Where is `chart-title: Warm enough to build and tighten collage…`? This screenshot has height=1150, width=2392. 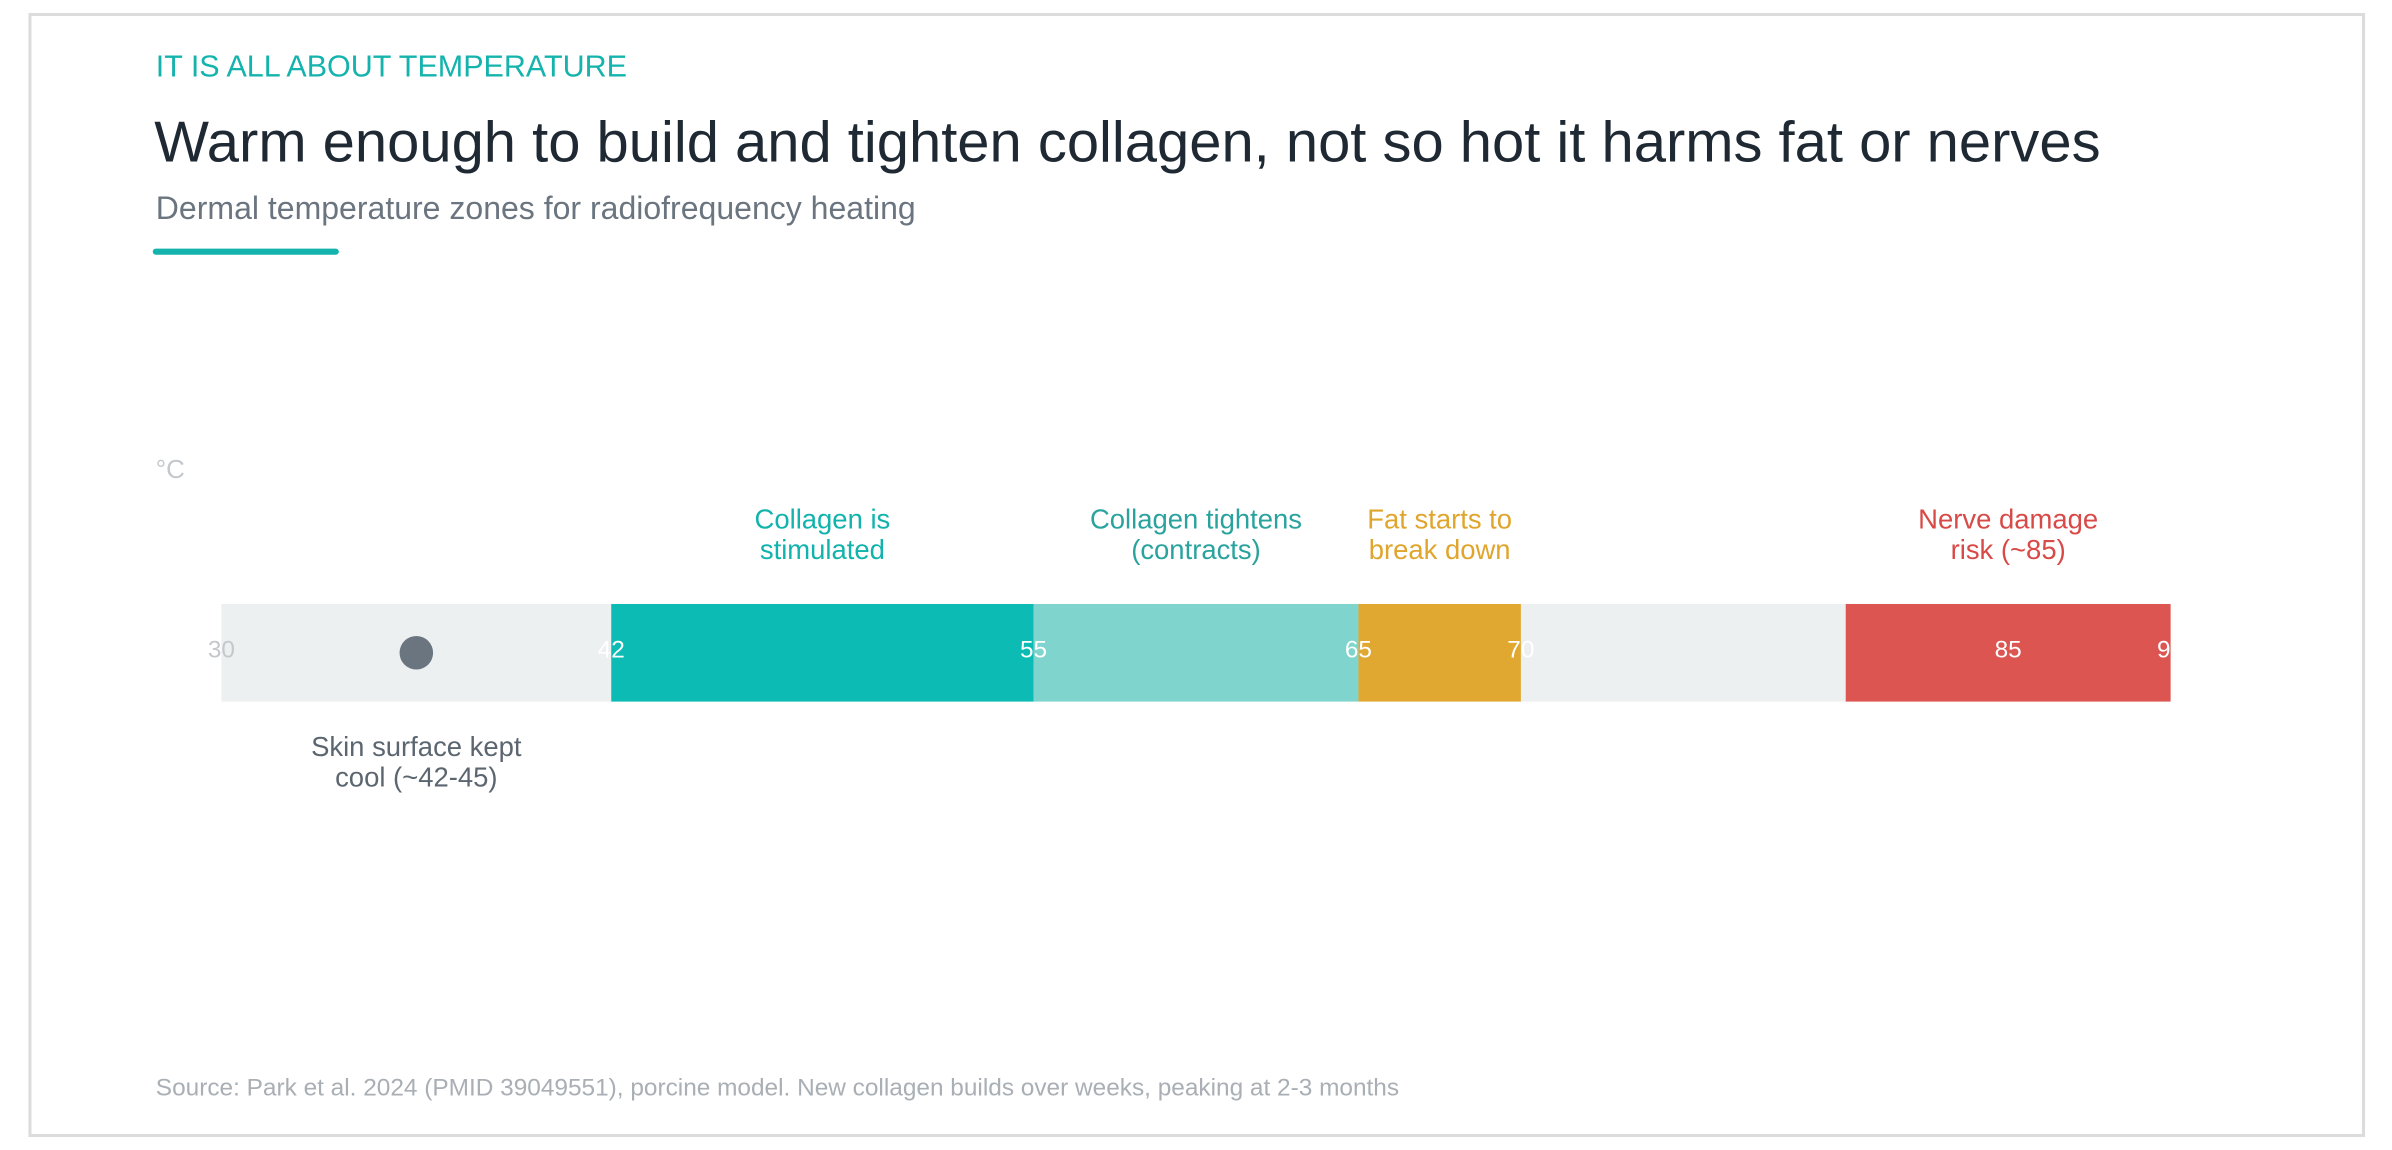
chart-title: Warm enough to build and tighten collage… is located at coordinates (1127, 143).